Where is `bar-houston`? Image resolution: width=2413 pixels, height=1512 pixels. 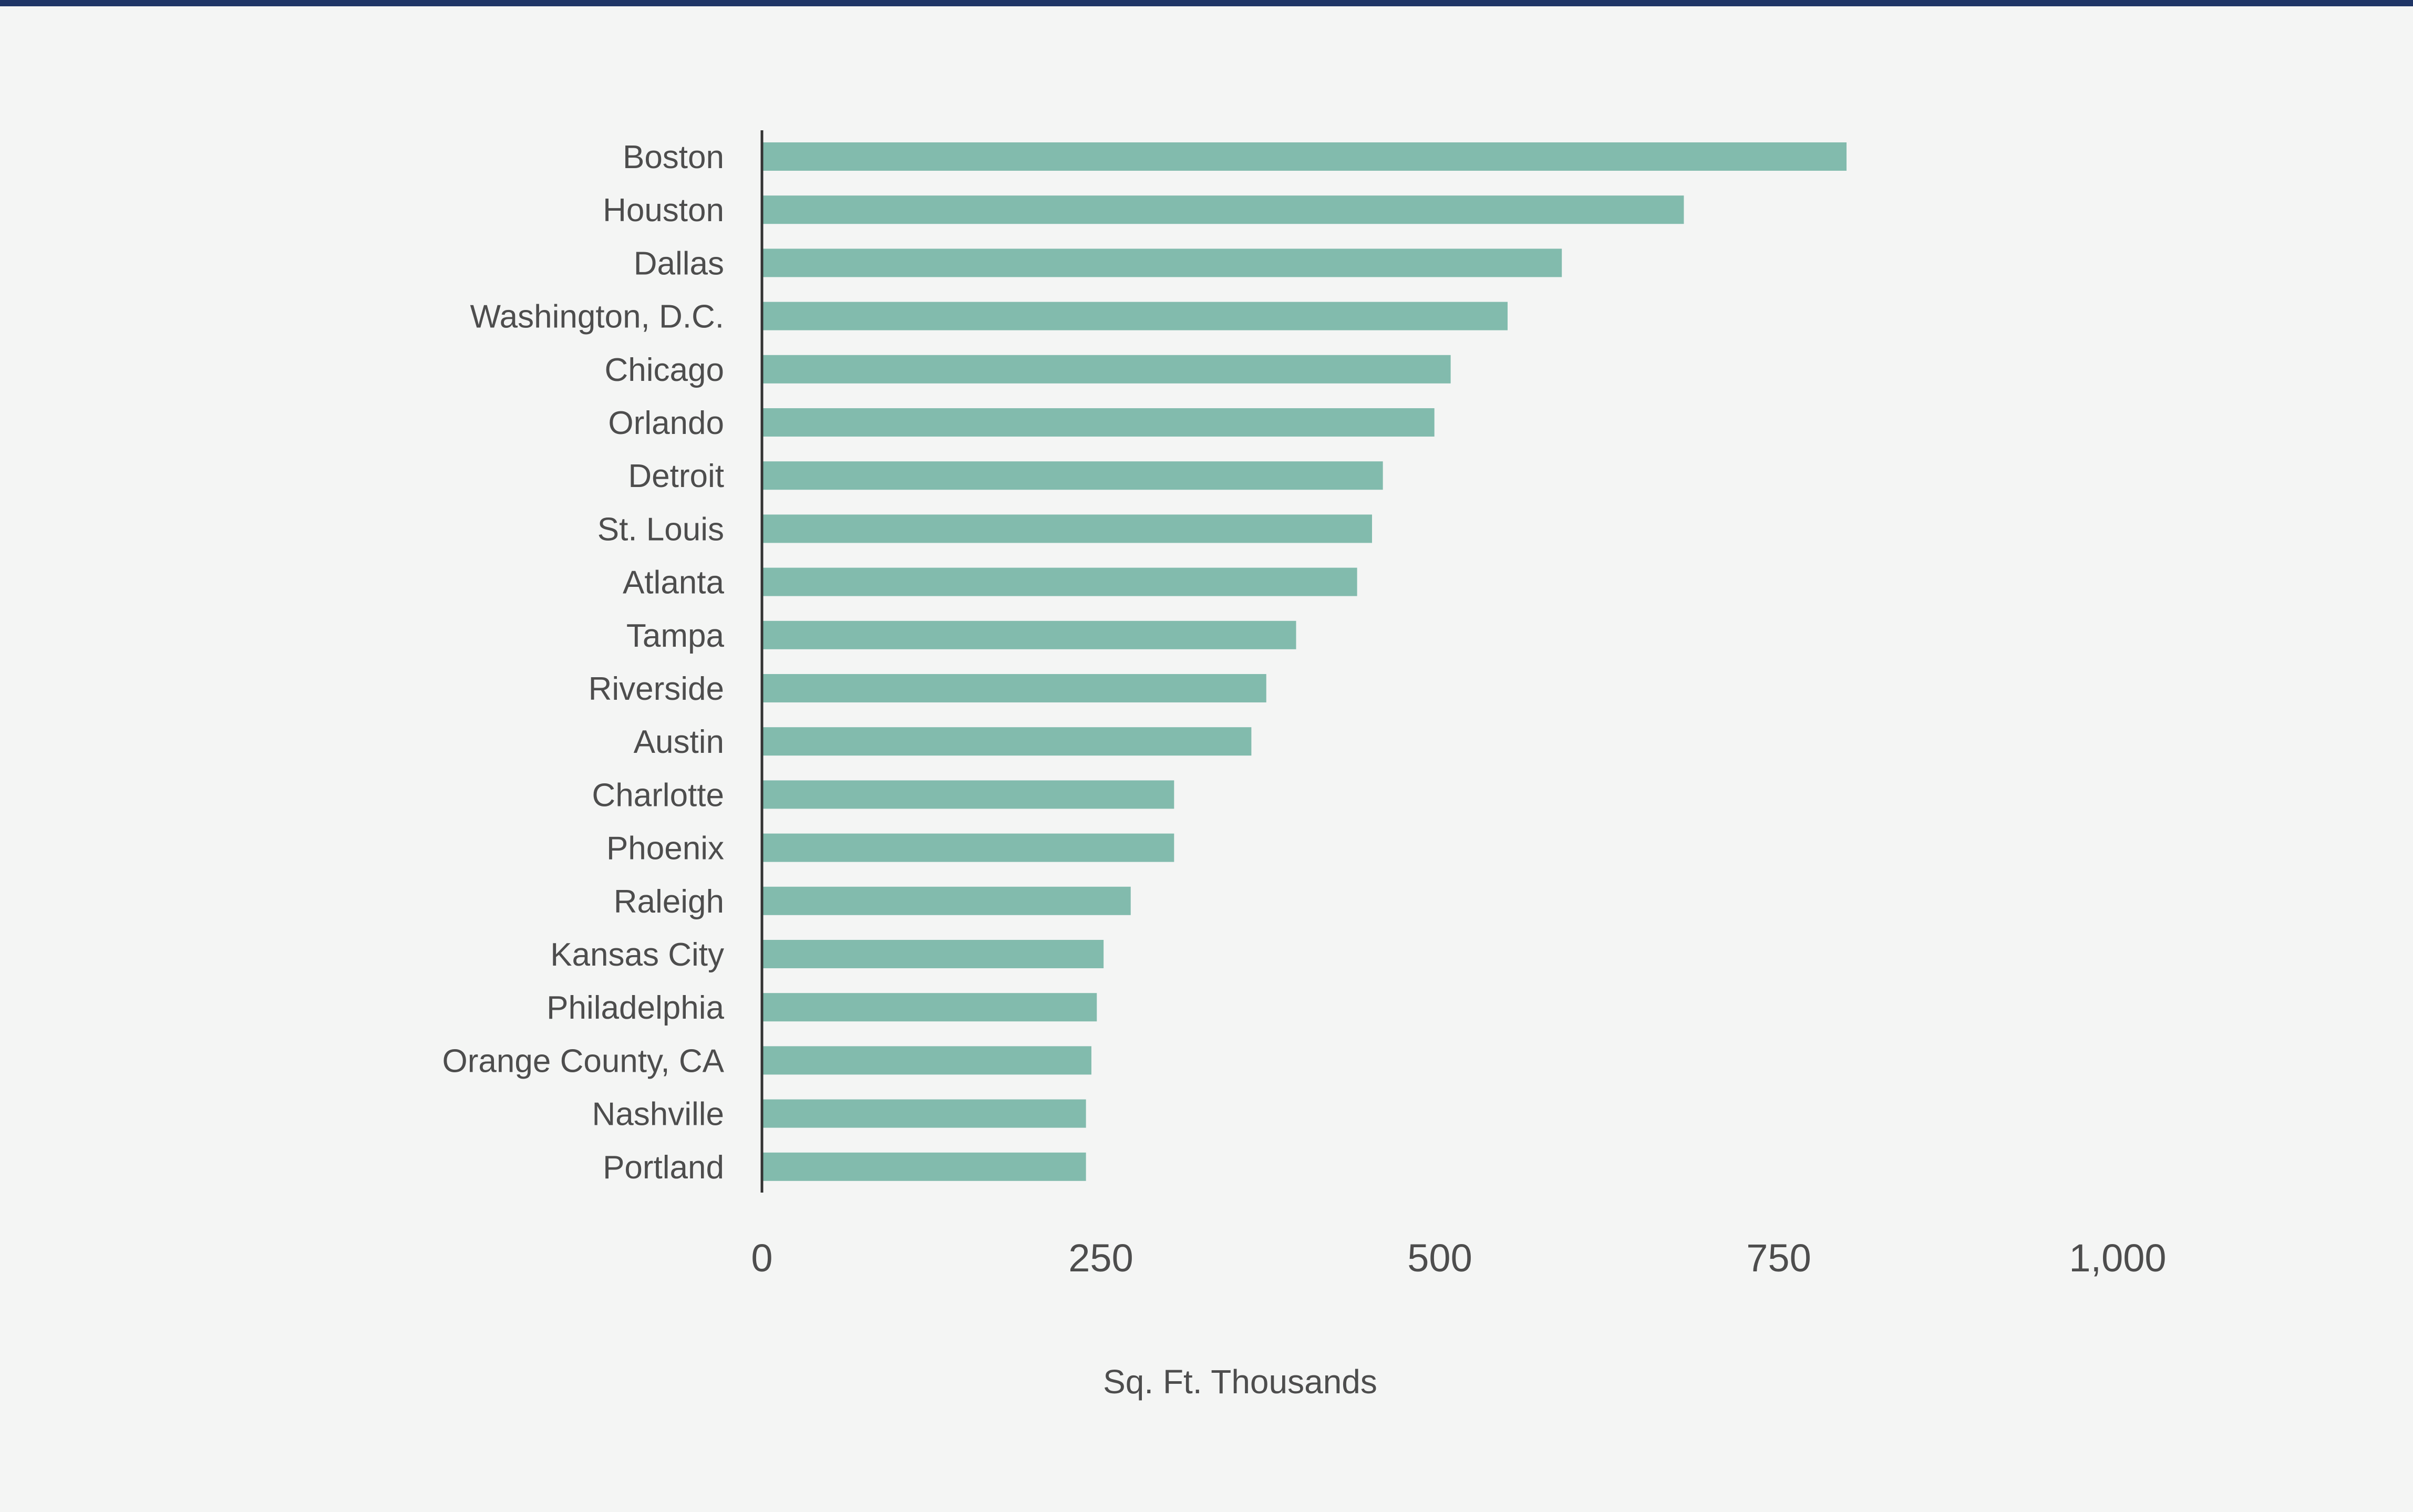
bar-houston is located at coordinates (1223, 209).